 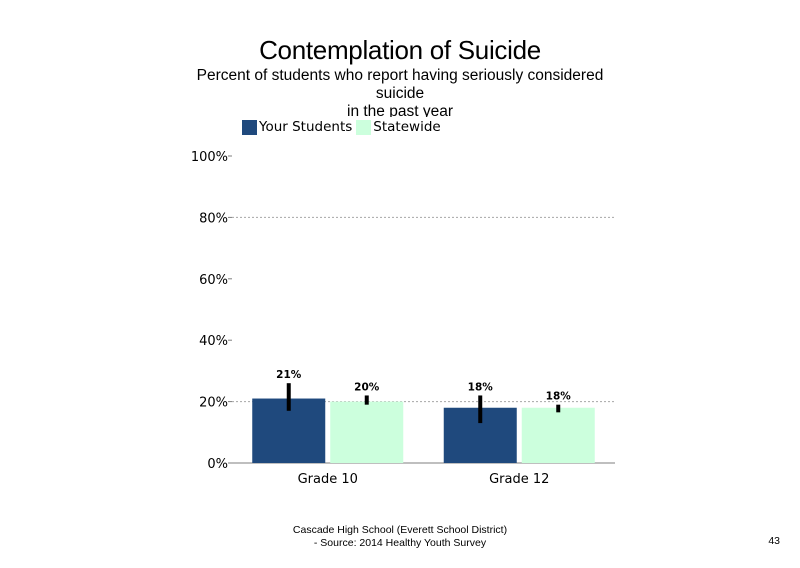 I want to click on y-tick-label: 0%, so click(x=217, y=464).